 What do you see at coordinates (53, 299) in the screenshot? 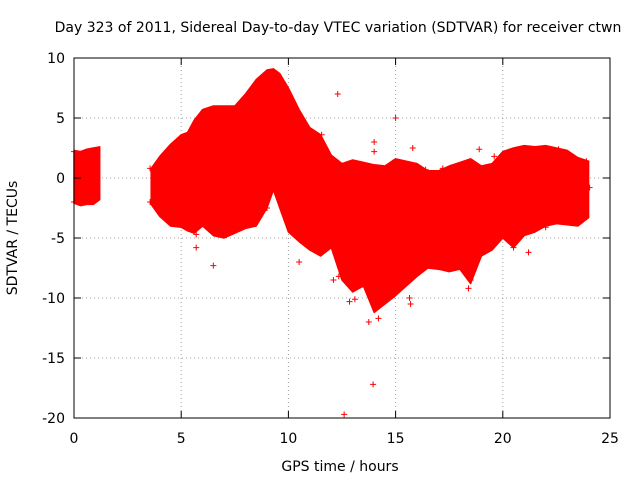
I see `y-tick-label: -10` at bounding box center [53, 299].